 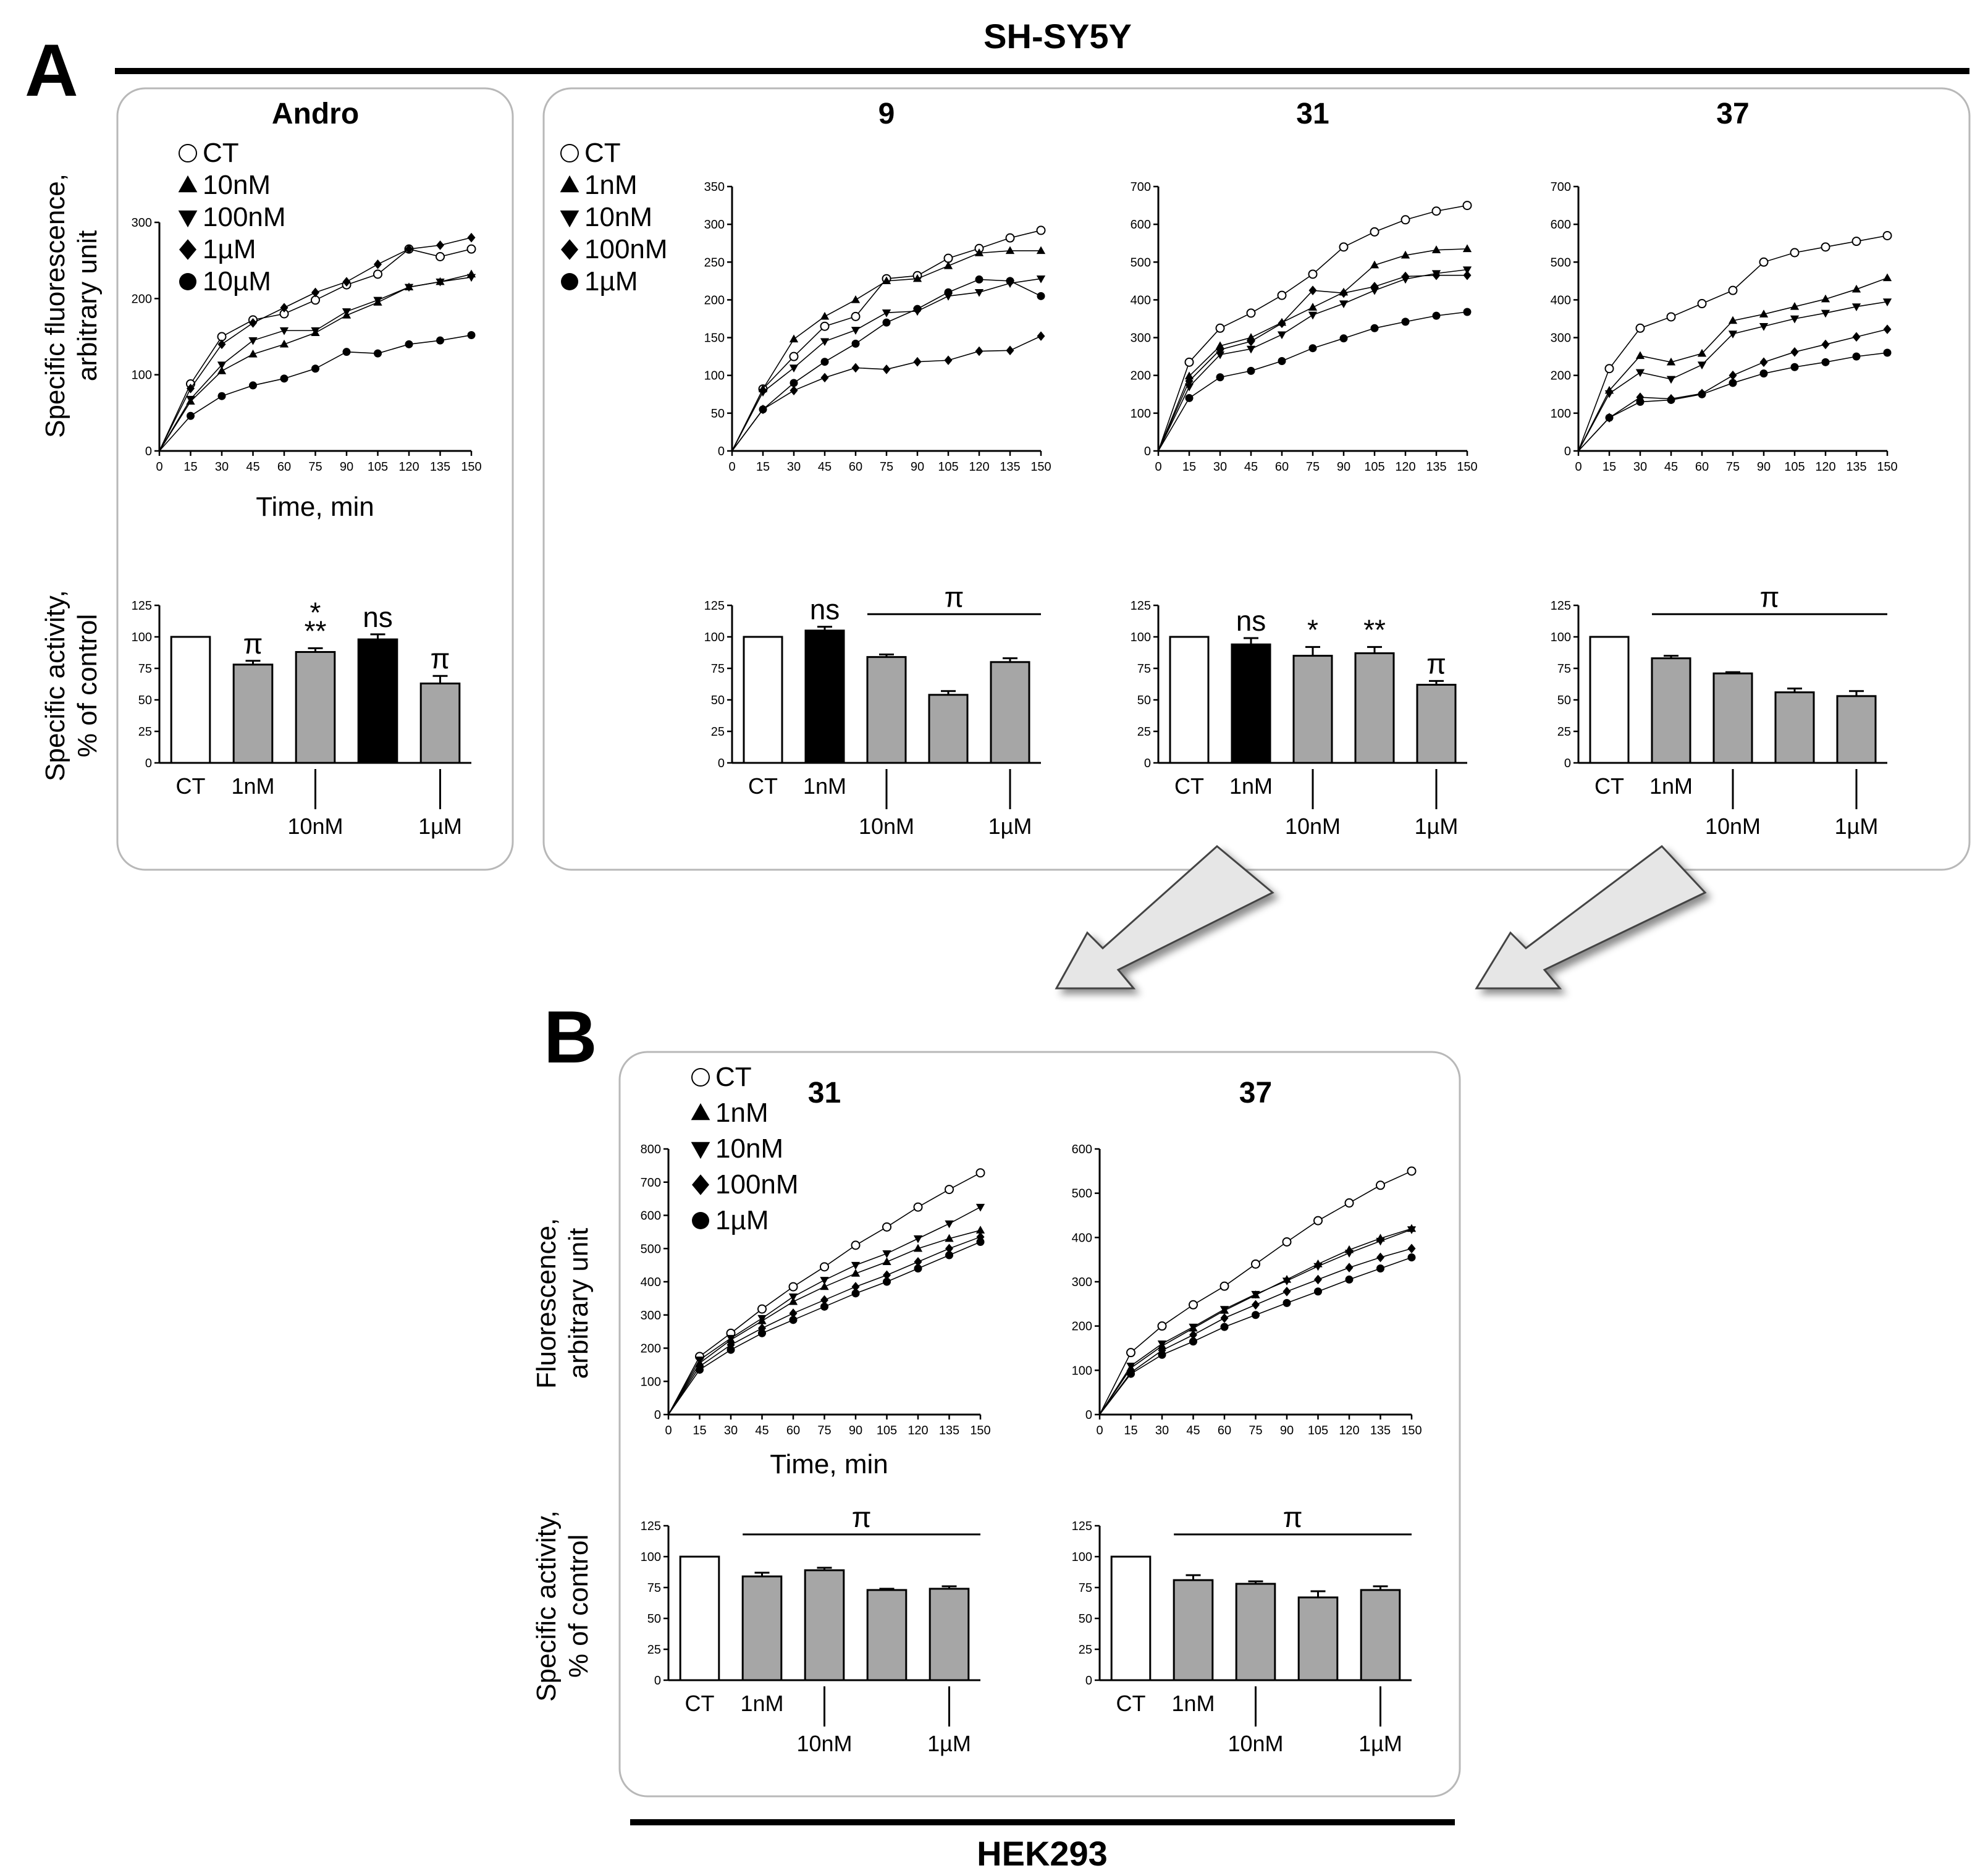 What do you see at coordinates (1467, 467) in the screenshot?
I see `A-31-line-xtick-label: 150` at bounding box center [1467, 467].